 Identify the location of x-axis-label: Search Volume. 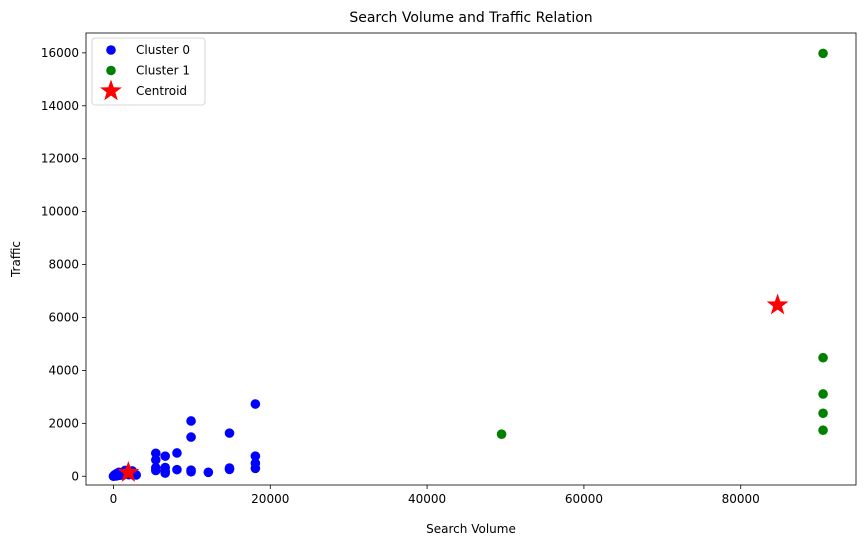
(471, 529).